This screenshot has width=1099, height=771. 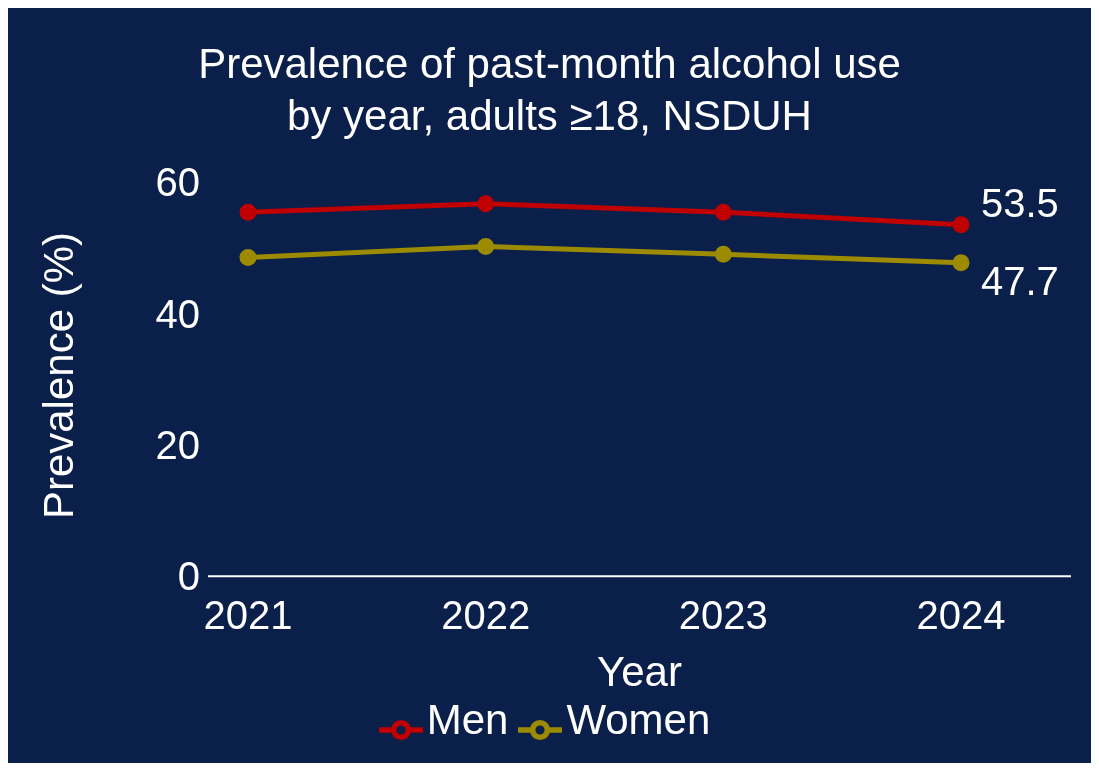 I want to click on y-tick-label: 40, so click(x=177, y=313).